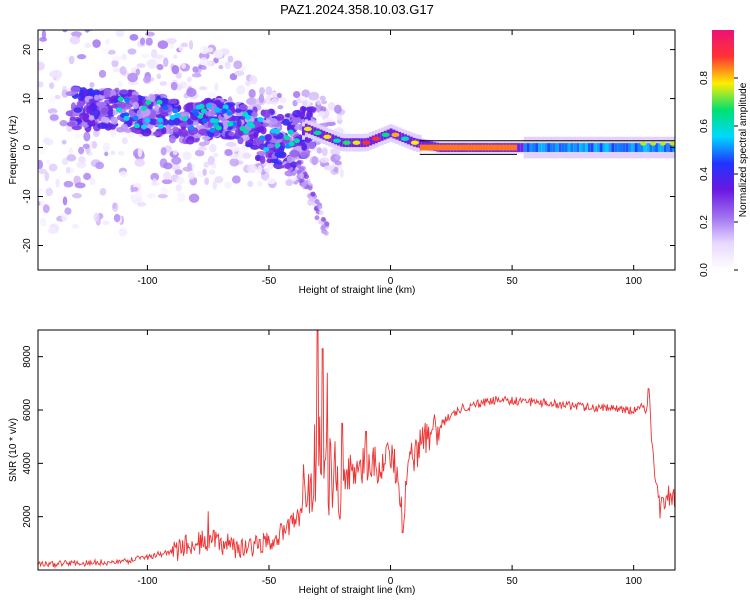 The width and height of the screenshot is (750, 600). What do you see at coordinates (357, 290) in the screenshot?
I see `spectrogram-x-label: Height of straight line (km)` at bounding box center [357, 290].